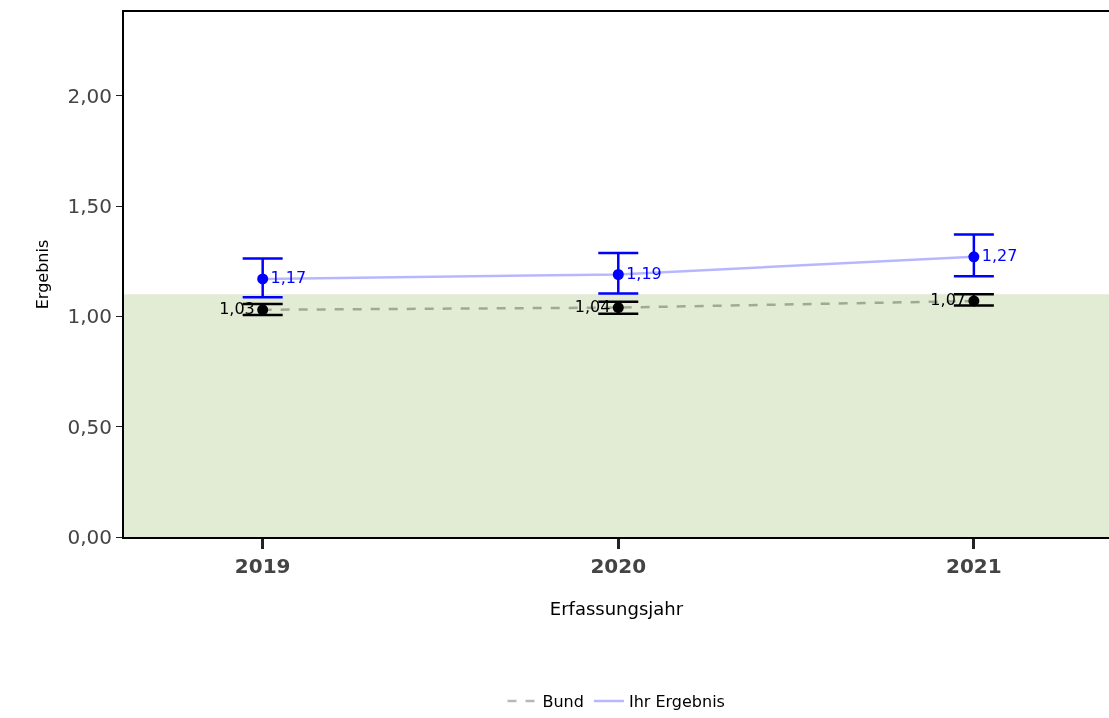  Describe the element at coordinates (999, 255) in the screenshot. I see `text: 1,27` at that location.